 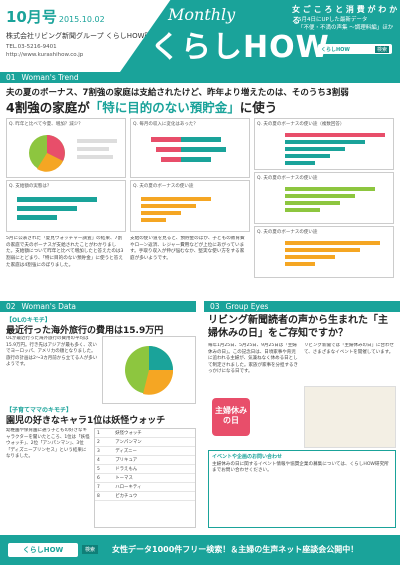 What do you see at coordinates (349, 349) in the screenshot?
I see `group-eyes-body-2: リビング新聞では「主婦休みの日」に合わせて、さまざまなイベントを開催しています。` at bounding box center [349, 349].